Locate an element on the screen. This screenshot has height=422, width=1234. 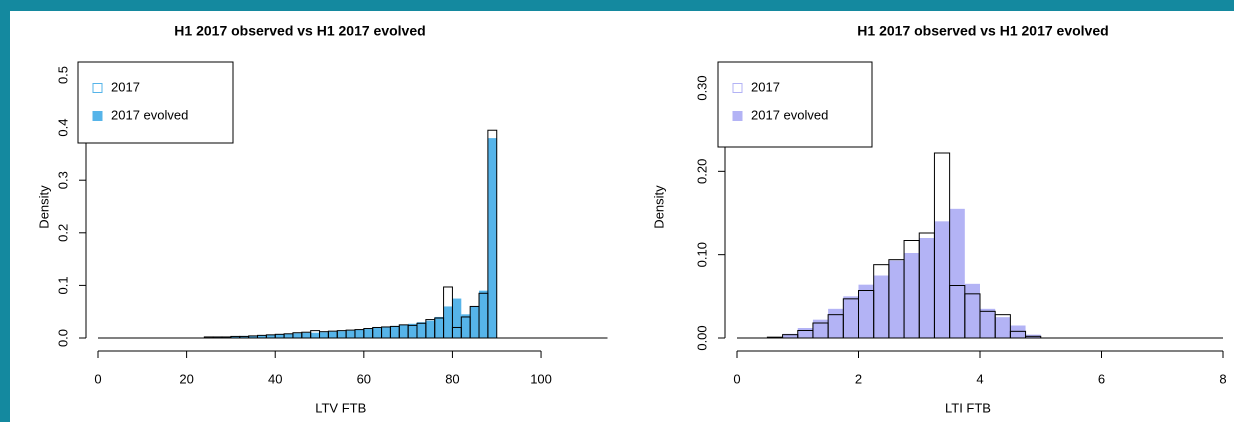
y-tick-label: 0.30 is located at coordinates (701, 87).